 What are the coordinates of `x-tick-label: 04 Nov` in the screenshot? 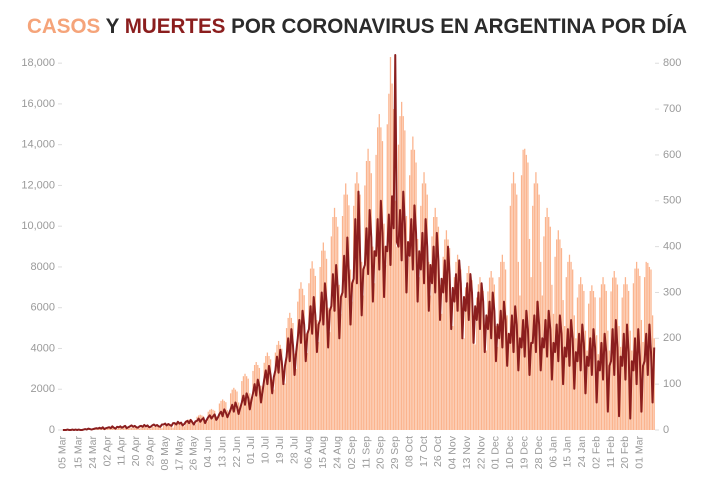 It's located at (453, 452).